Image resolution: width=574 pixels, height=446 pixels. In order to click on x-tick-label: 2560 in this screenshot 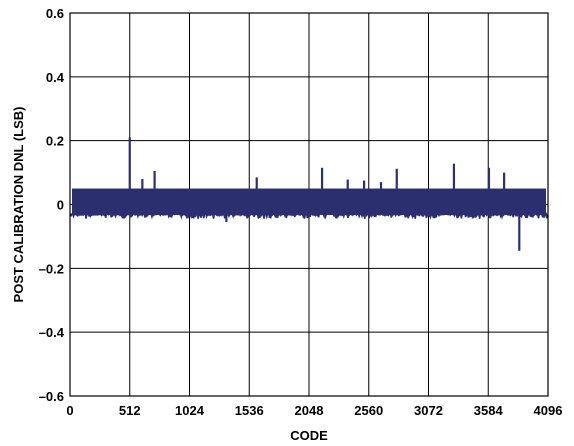, I will do `click(368, 410)`.